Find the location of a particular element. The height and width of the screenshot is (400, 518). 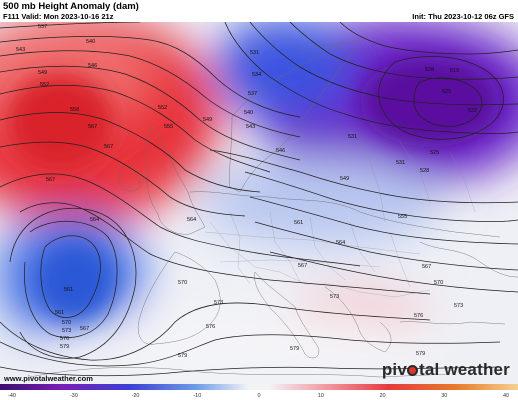

colorbar-tick-label: -30 is located at coordinates (74, 396).